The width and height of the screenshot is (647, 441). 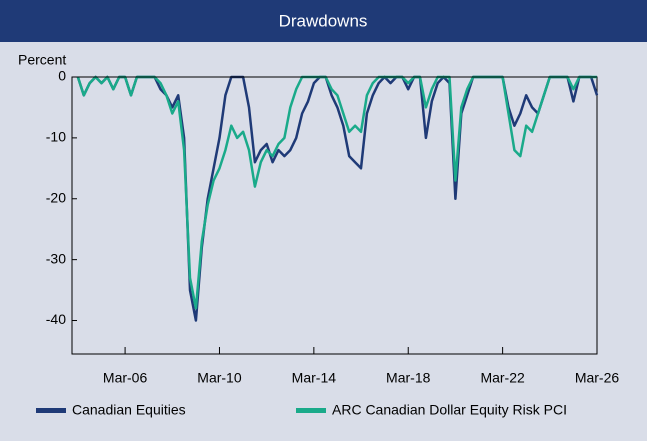 I want to click on x-tick-label: Mar-18, so click(x=408, y=378).